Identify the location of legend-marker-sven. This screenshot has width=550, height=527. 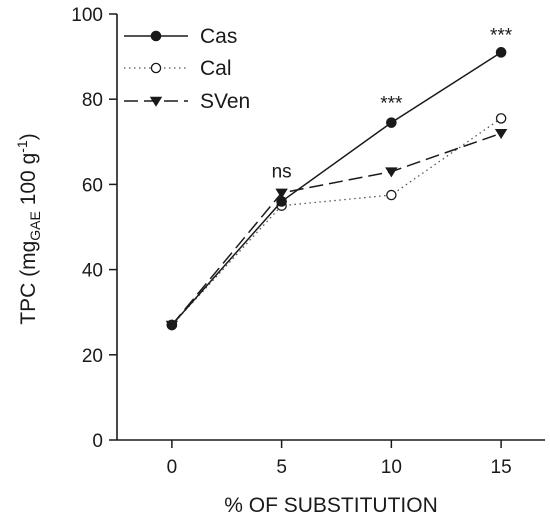
(156, 101).